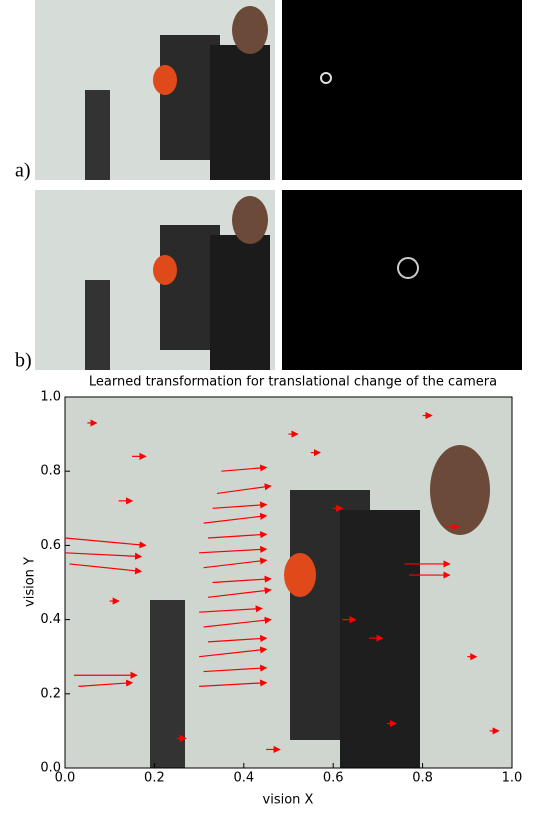 This screenshot has width=549, height=820. What do you see at coordinates (50, 545) in the screenshot?
I see `y-tick-label: 0.6` at bounding box center [50, 545].